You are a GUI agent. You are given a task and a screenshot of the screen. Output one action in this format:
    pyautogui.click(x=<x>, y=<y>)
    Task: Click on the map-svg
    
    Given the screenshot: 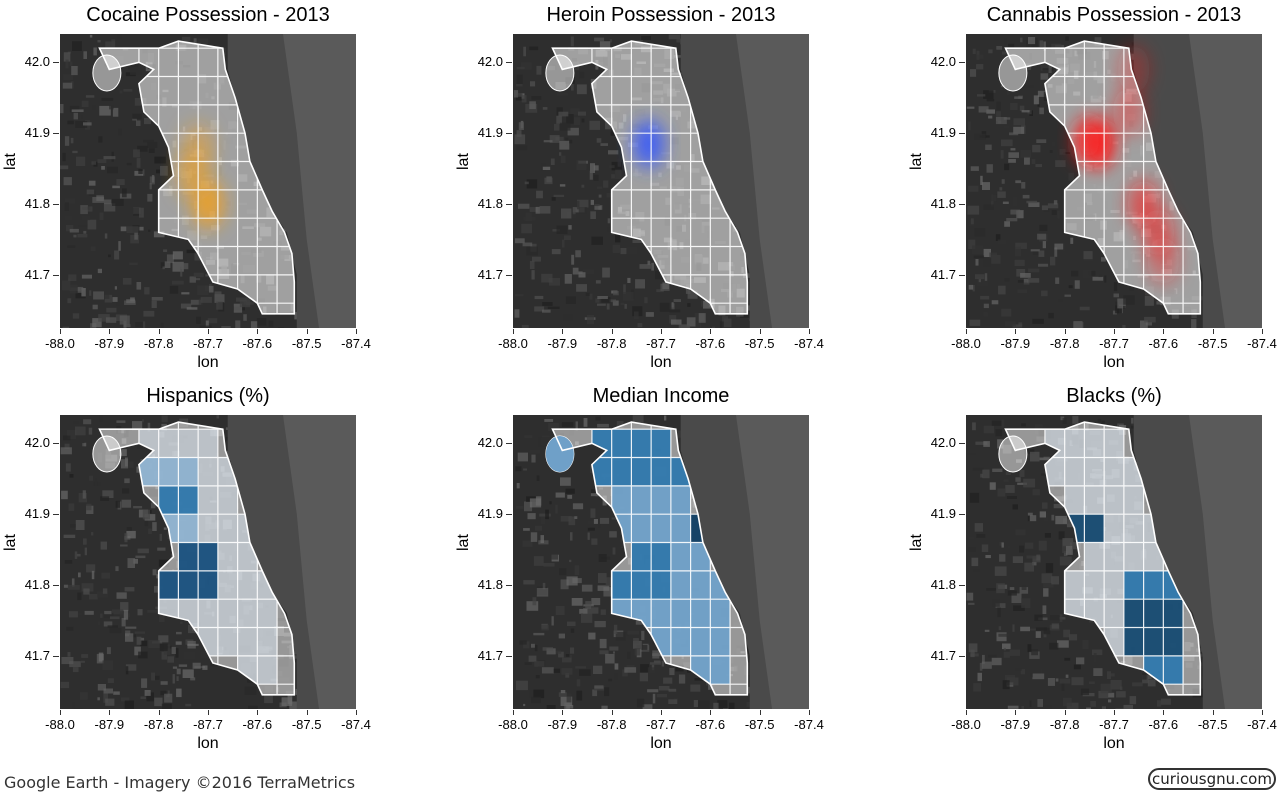 What is the action you would take?
    pyautogui.click(x=661, y=181)
    